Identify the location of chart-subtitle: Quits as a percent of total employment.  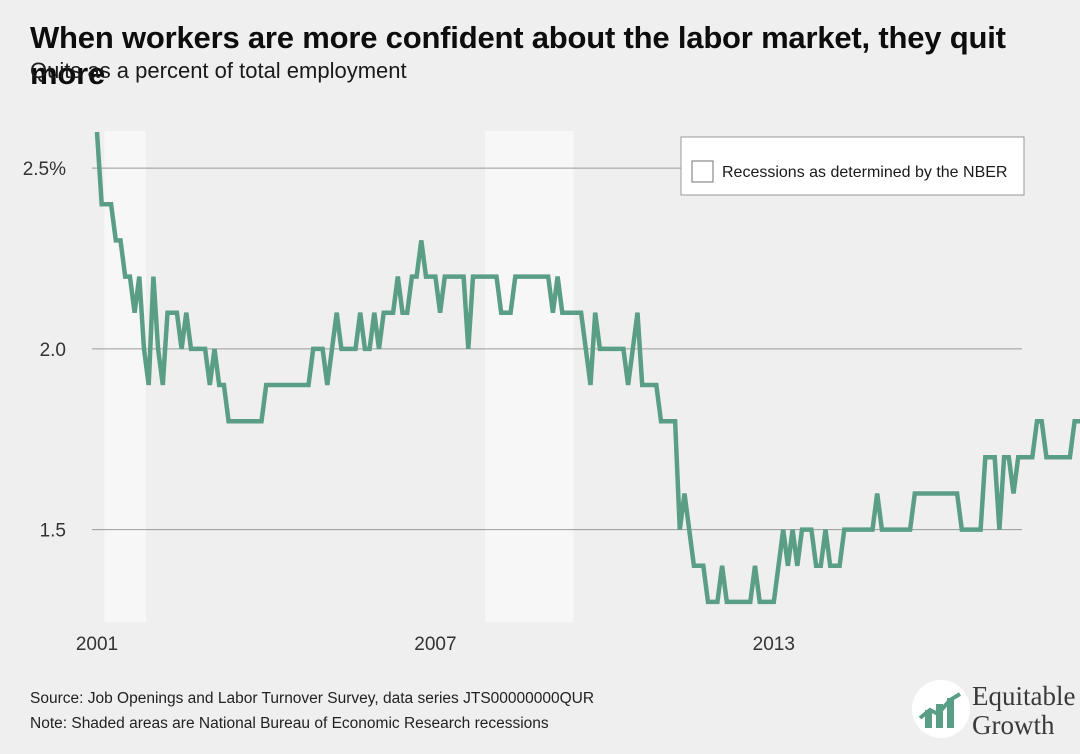
(218, 70).